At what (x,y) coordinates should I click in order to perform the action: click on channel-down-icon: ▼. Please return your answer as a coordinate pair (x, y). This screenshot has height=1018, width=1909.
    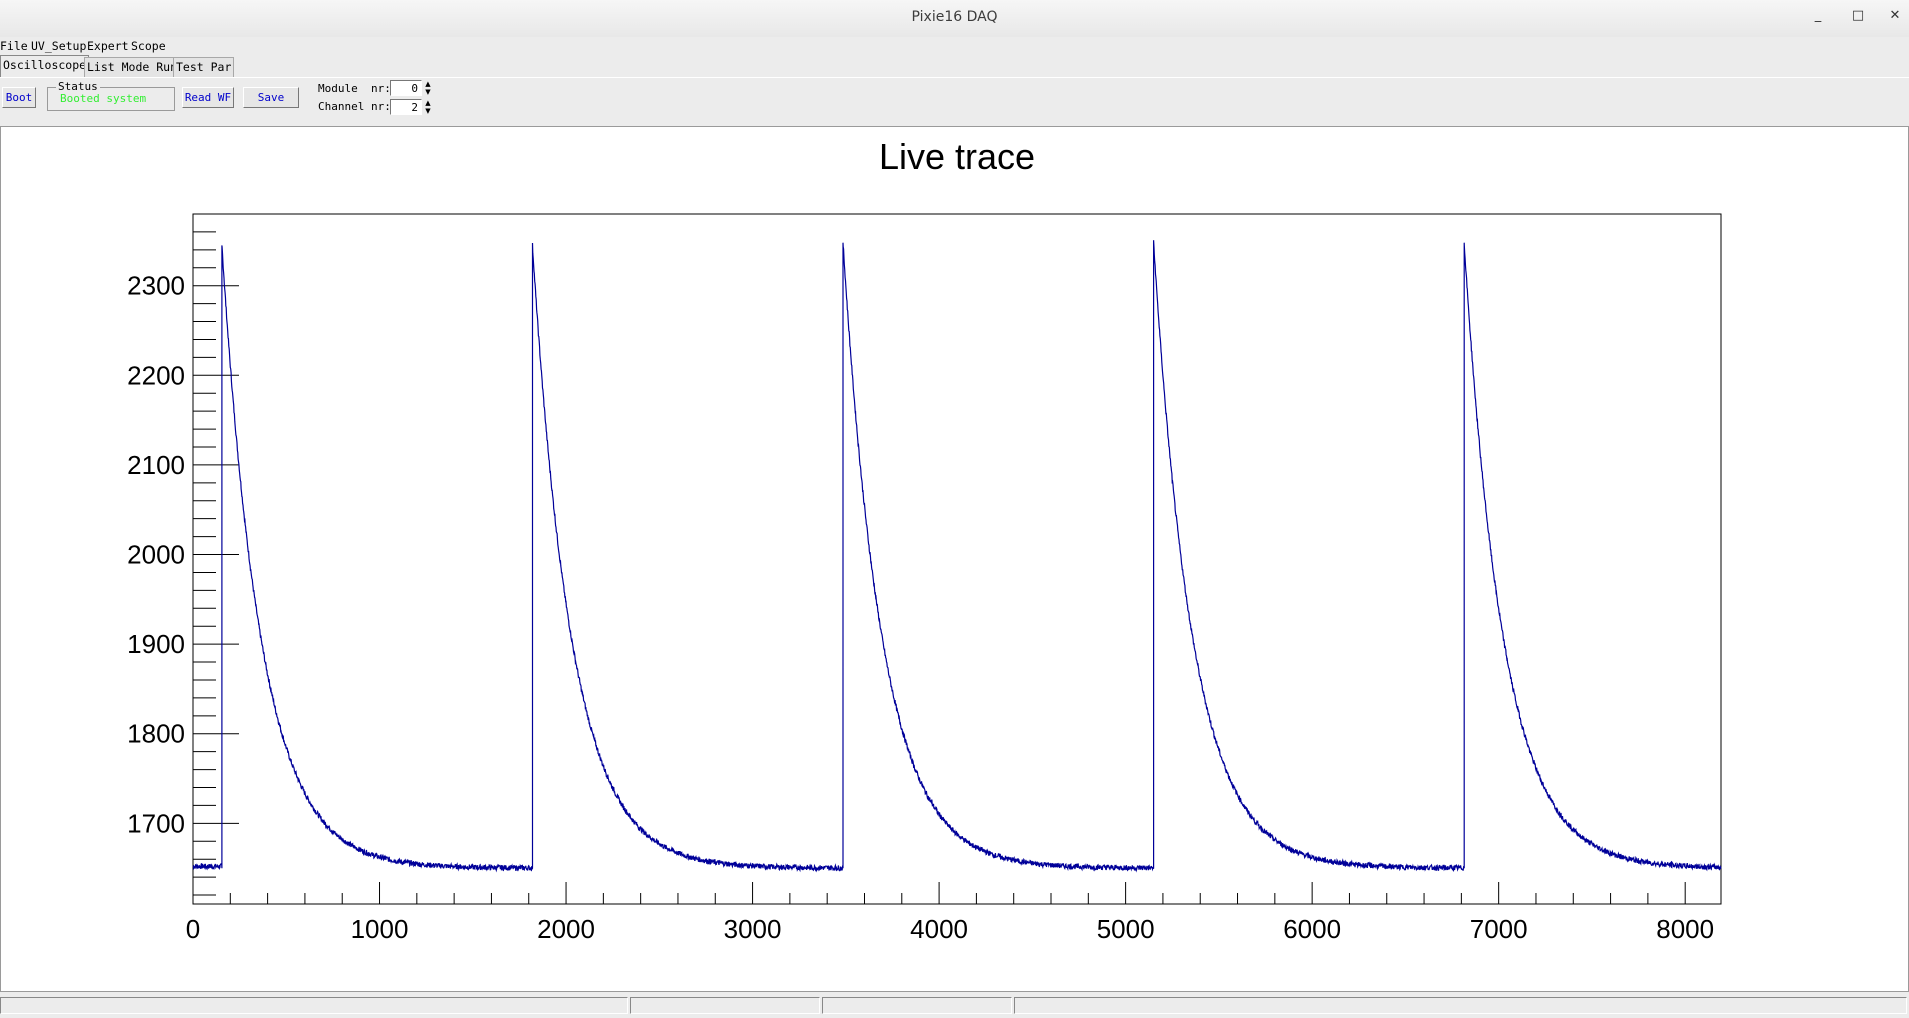
    Looking at the image, I should click on (428, 111).